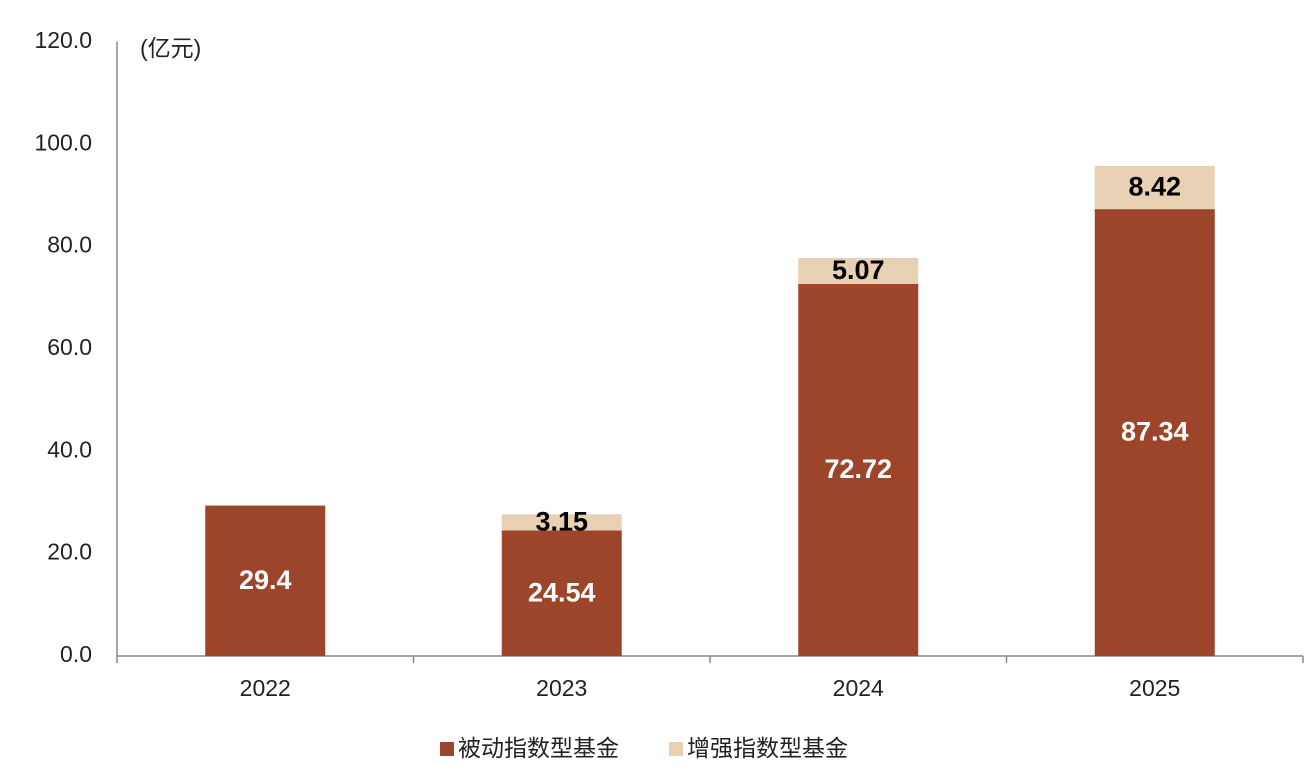  What do you see at coordinates (561, 688) in the screenshot?
I see `x-tick-label: 2023` at bounding box center [561, 688].